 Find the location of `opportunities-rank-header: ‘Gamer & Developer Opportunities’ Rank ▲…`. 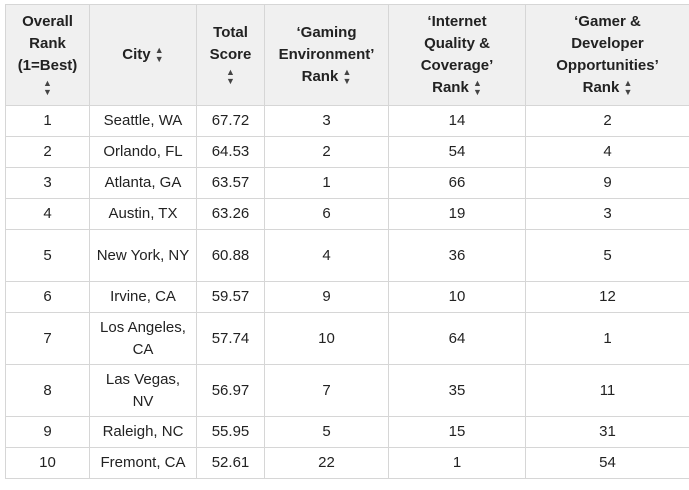

opportunities-rank-header: ‘Gamer & Developer Opportunities’ Rank ▲… is located at coordinates (607, 55).